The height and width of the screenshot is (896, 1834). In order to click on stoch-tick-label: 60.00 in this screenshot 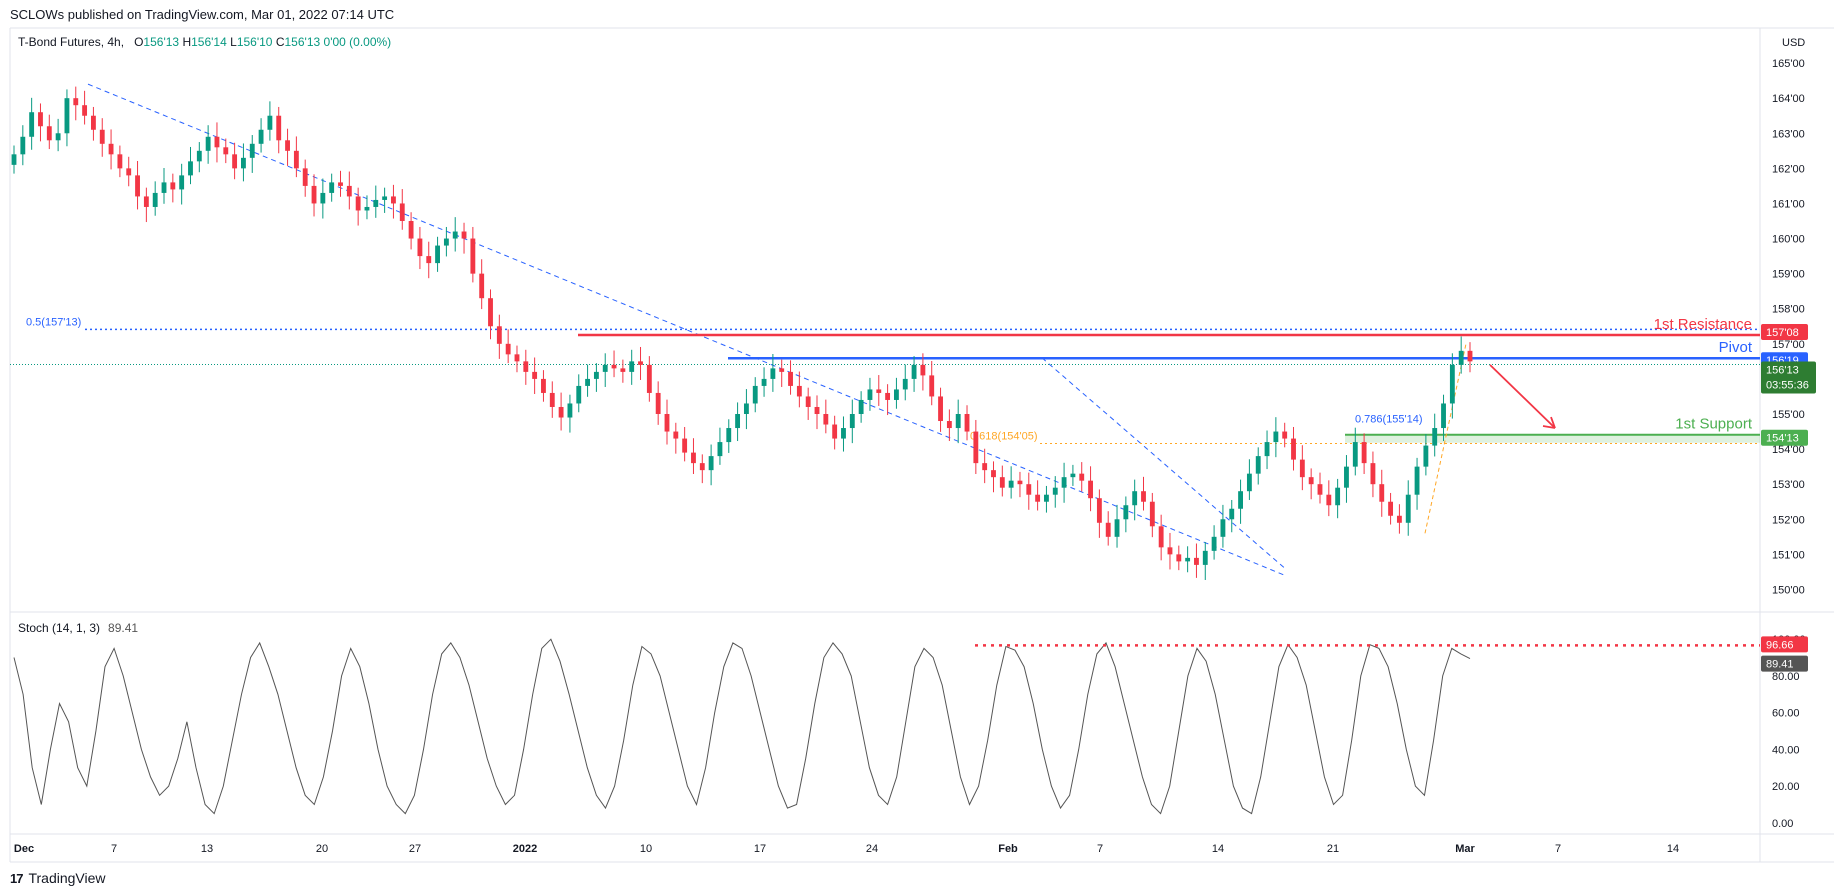, I will do `click(1786, 714)`.